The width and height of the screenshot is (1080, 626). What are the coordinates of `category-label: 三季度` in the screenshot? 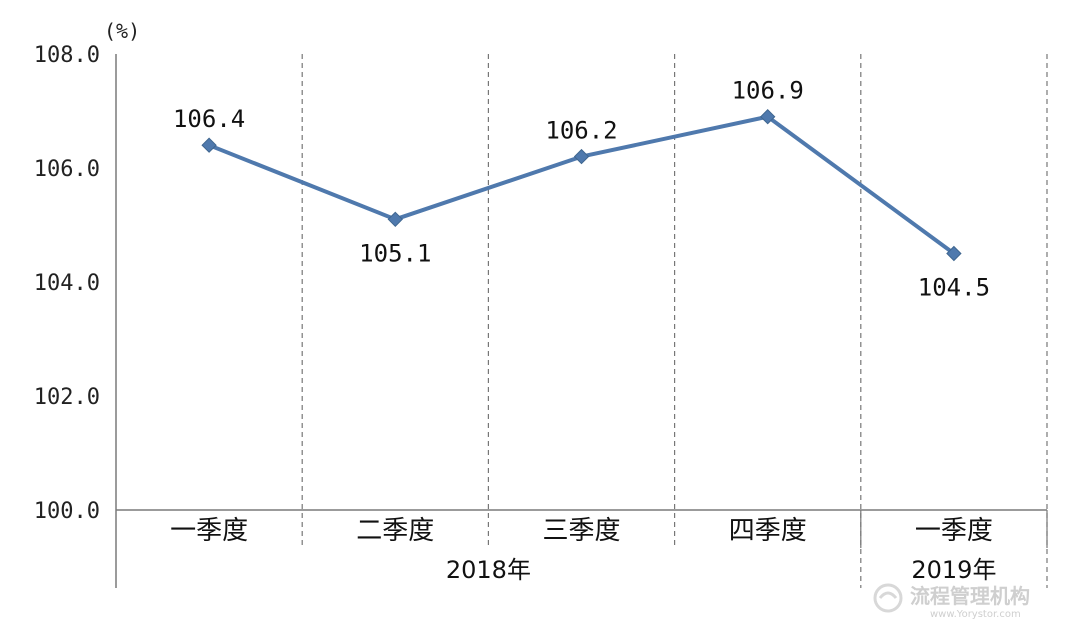 It's located at (581, 531).